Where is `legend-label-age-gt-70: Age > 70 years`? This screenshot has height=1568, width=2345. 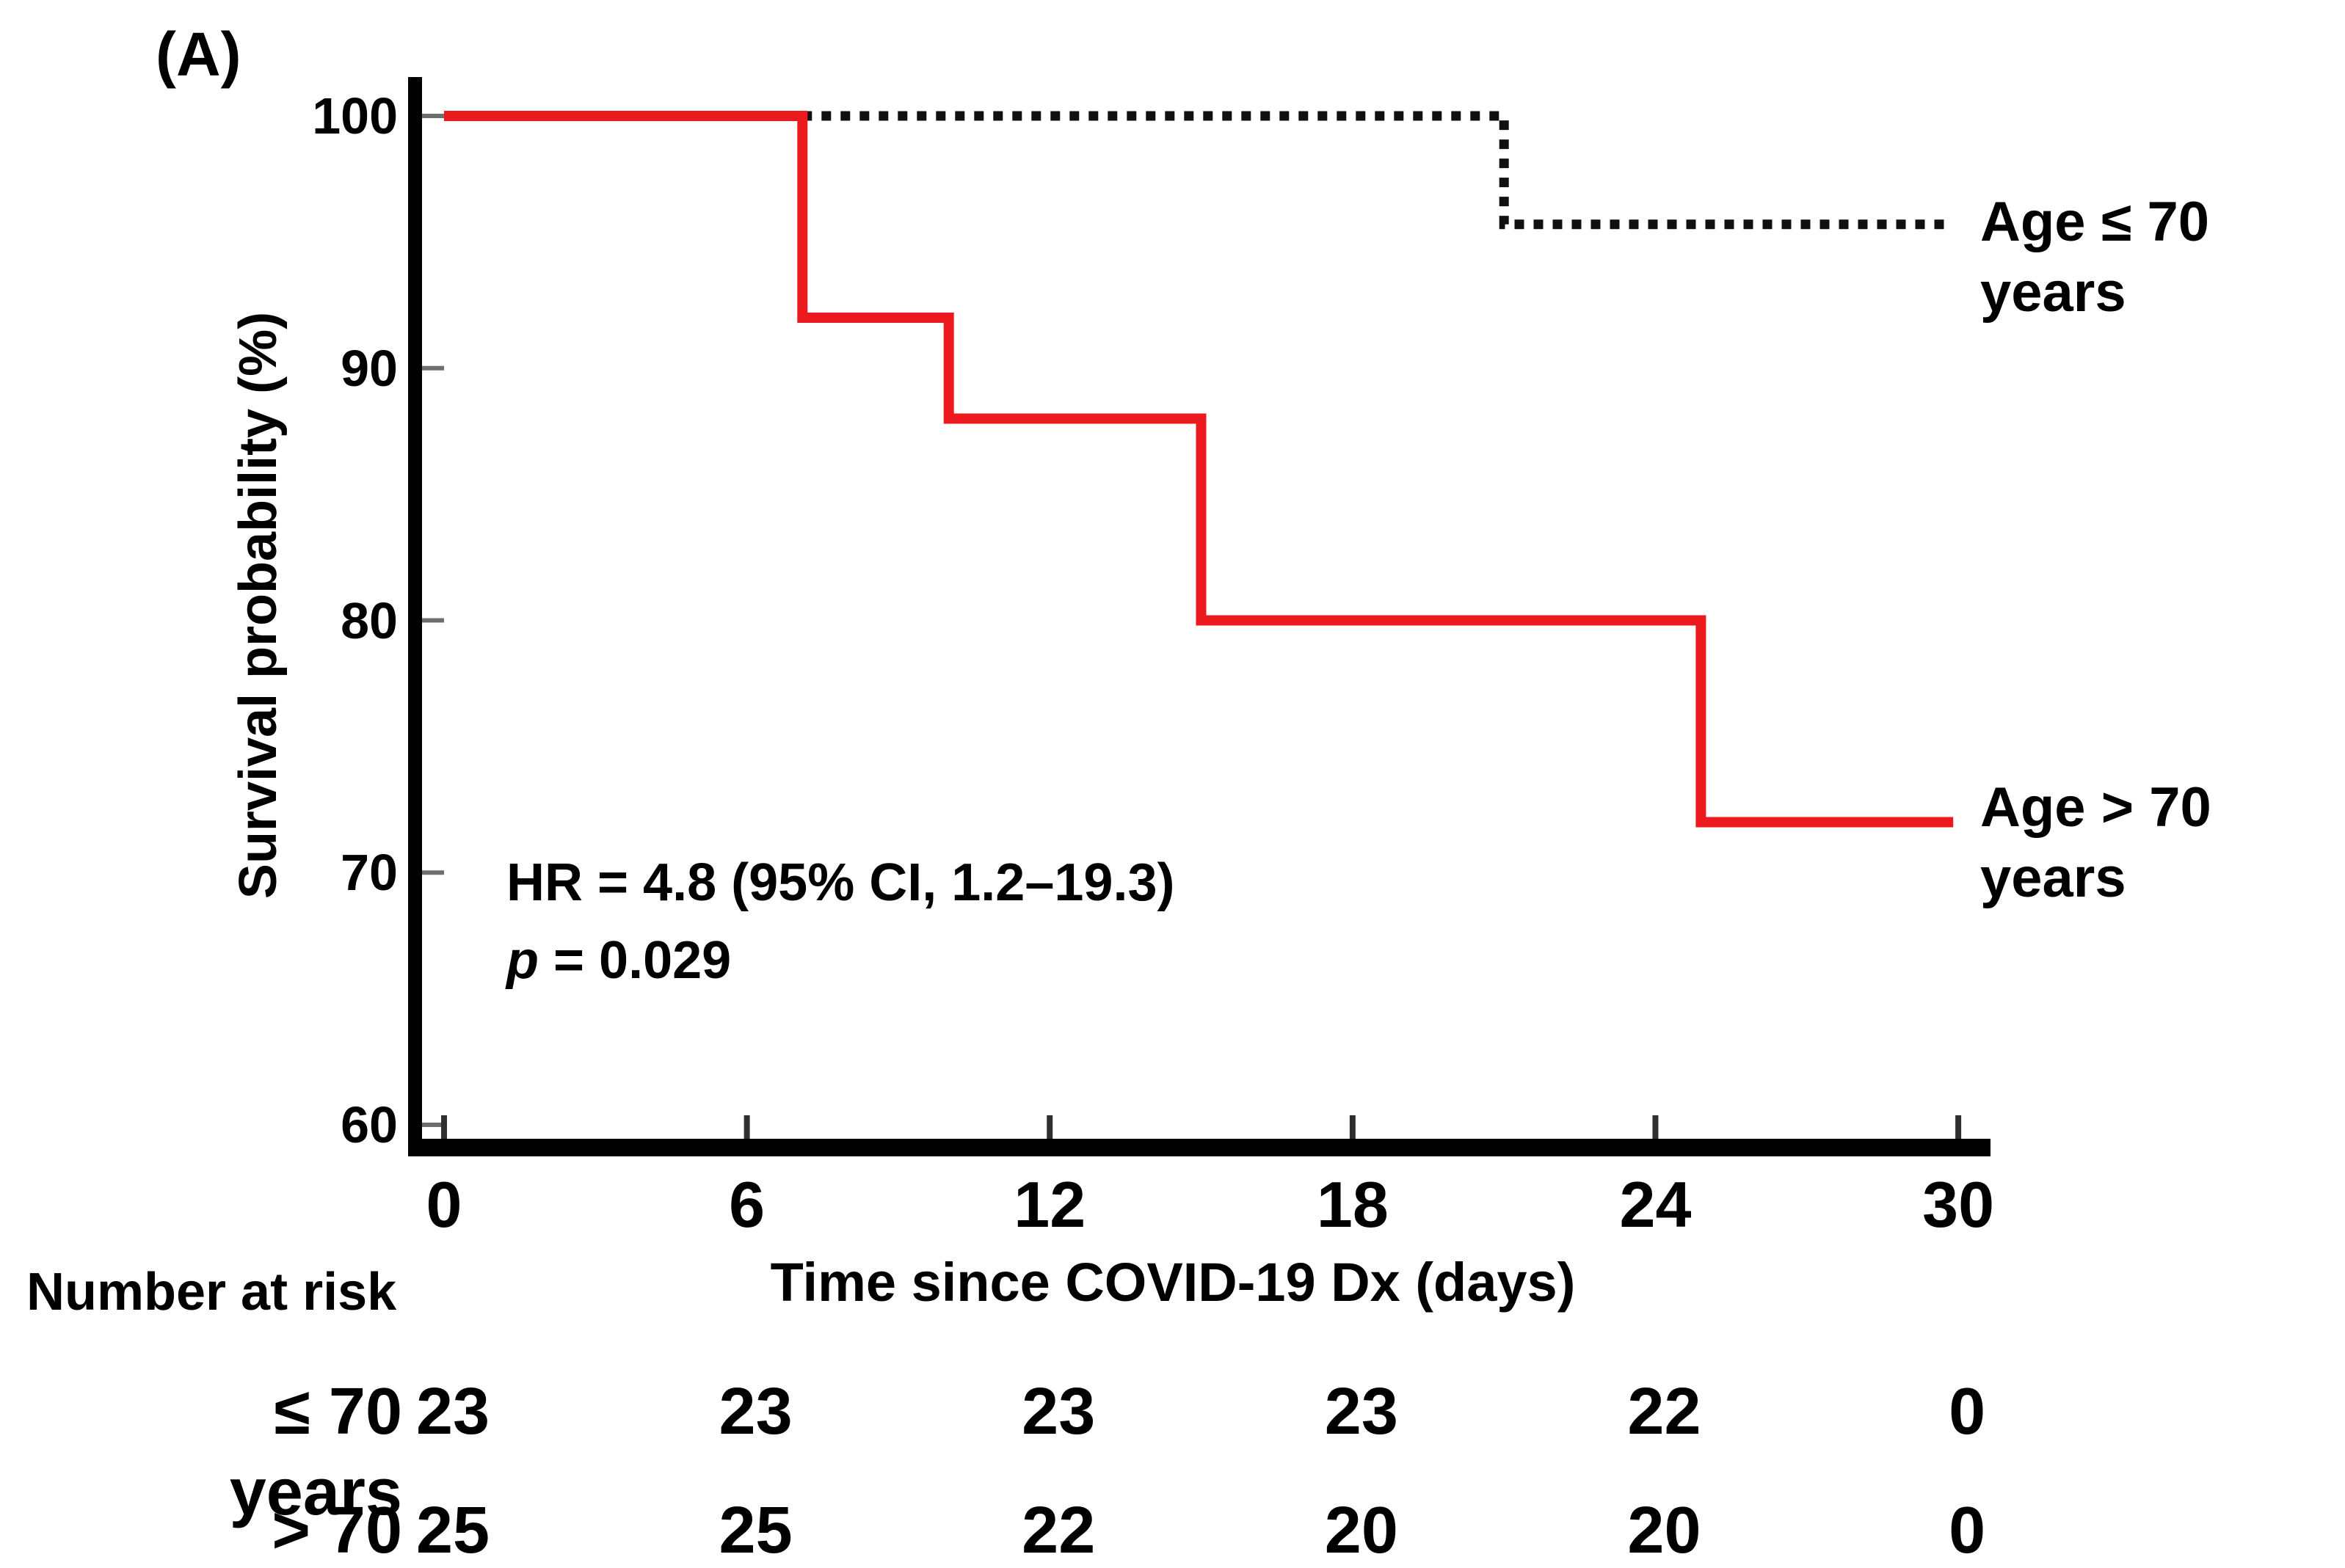
legend-label-age-gt-70: Age > 70 years is located at coordinates (2095, 843).